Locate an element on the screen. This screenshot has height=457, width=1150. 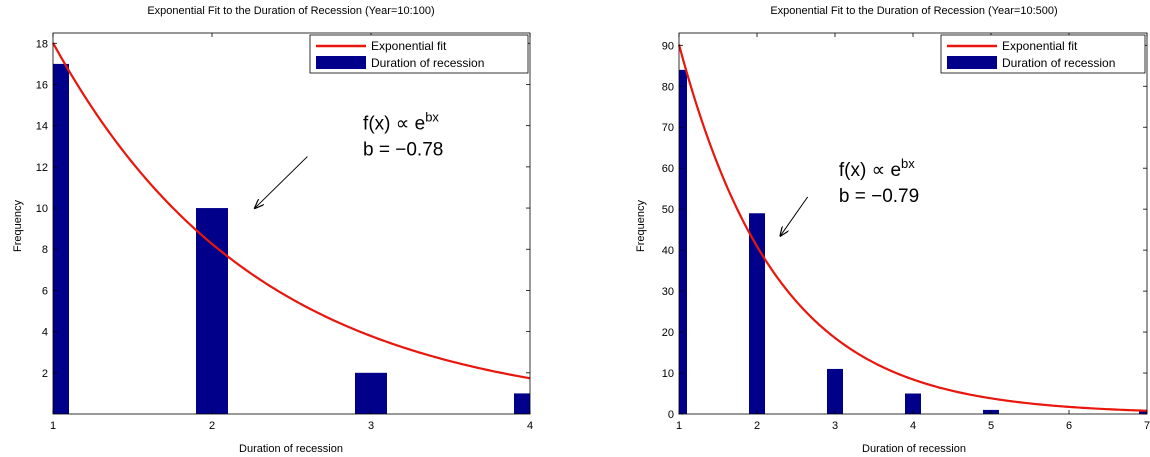
annotation: f(x) ∝ ebx b = −0.79 is located at coordinates (849, 196).